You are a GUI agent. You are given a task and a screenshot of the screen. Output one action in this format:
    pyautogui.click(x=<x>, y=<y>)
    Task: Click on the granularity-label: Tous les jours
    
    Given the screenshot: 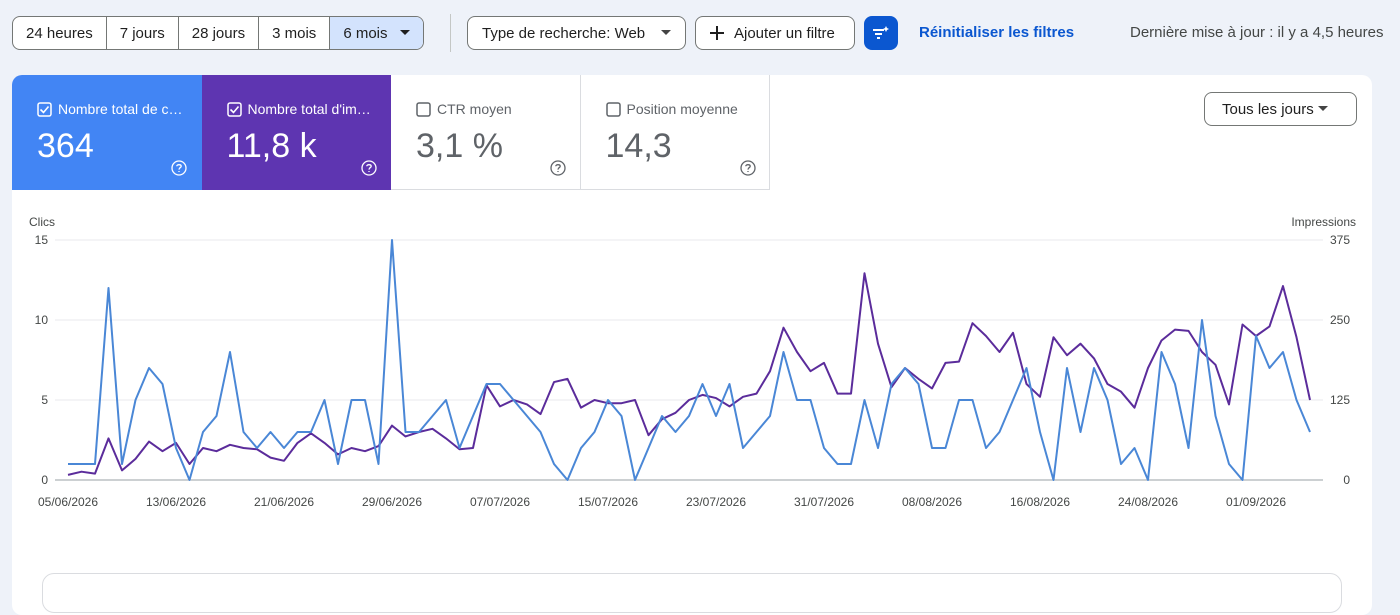 What is the action you would take?
    pyautogui.click(x=1268, y=109)
    